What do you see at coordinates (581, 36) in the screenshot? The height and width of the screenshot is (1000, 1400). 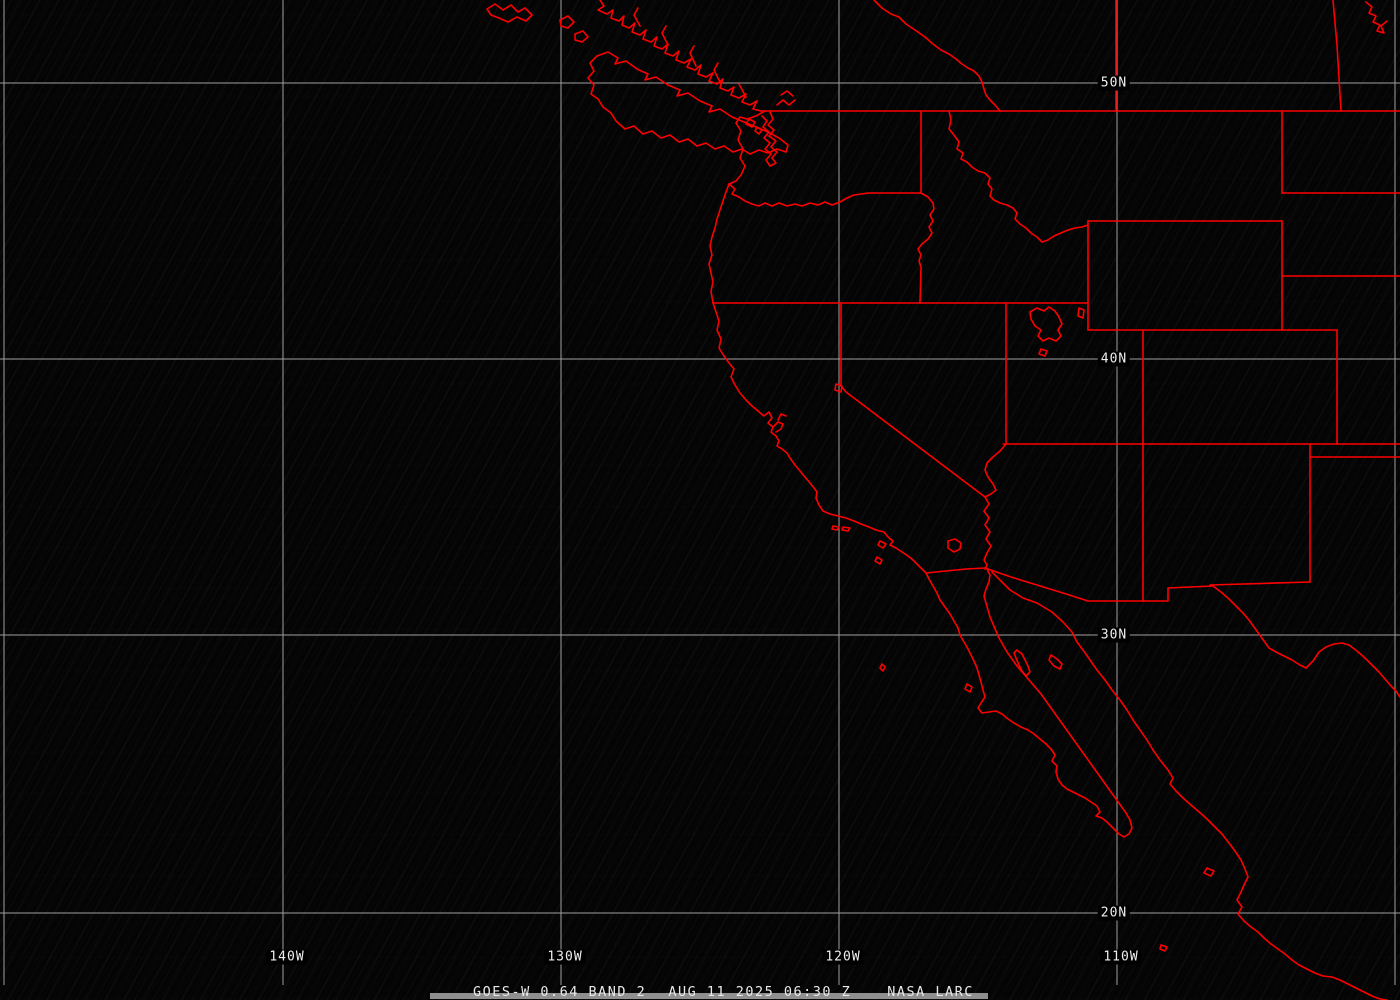 I see `bc-islands-3-path` at bounding box center [581, 36].